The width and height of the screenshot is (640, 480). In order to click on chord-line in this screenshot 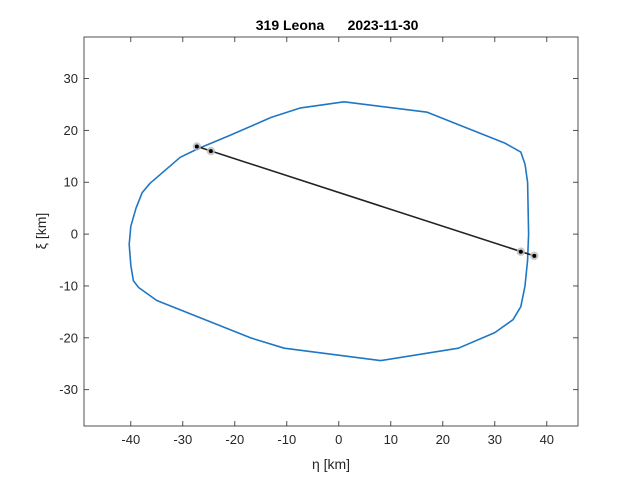, I will do `click(366, 201)`.